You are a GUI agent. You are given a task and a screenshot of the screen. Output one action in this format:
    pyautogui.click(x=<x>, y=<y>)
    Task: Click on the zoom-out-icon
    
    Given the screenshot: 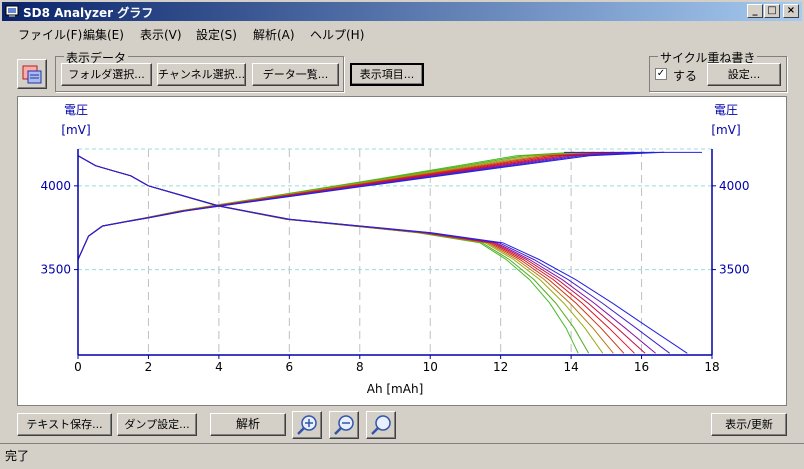 What is the action you would take?
    pyautogui.click(x=344, y=425)
    